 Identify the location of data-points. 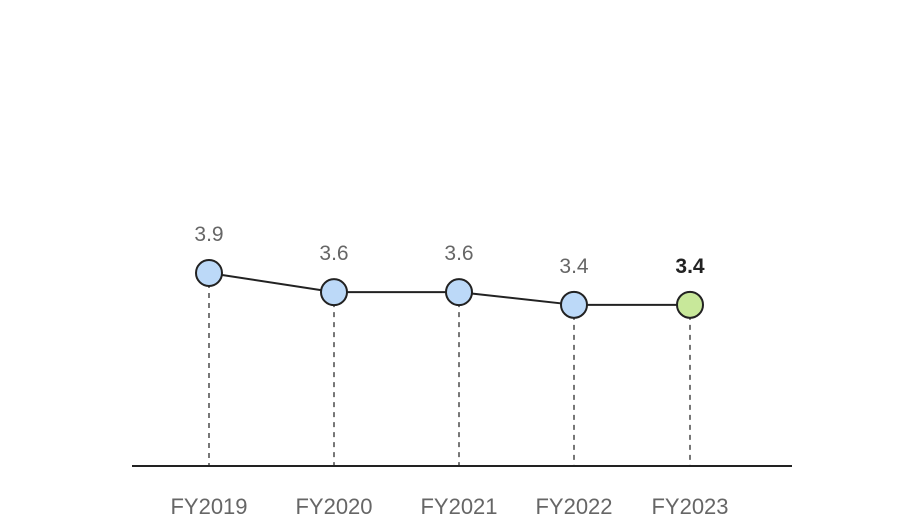
(449, 289).